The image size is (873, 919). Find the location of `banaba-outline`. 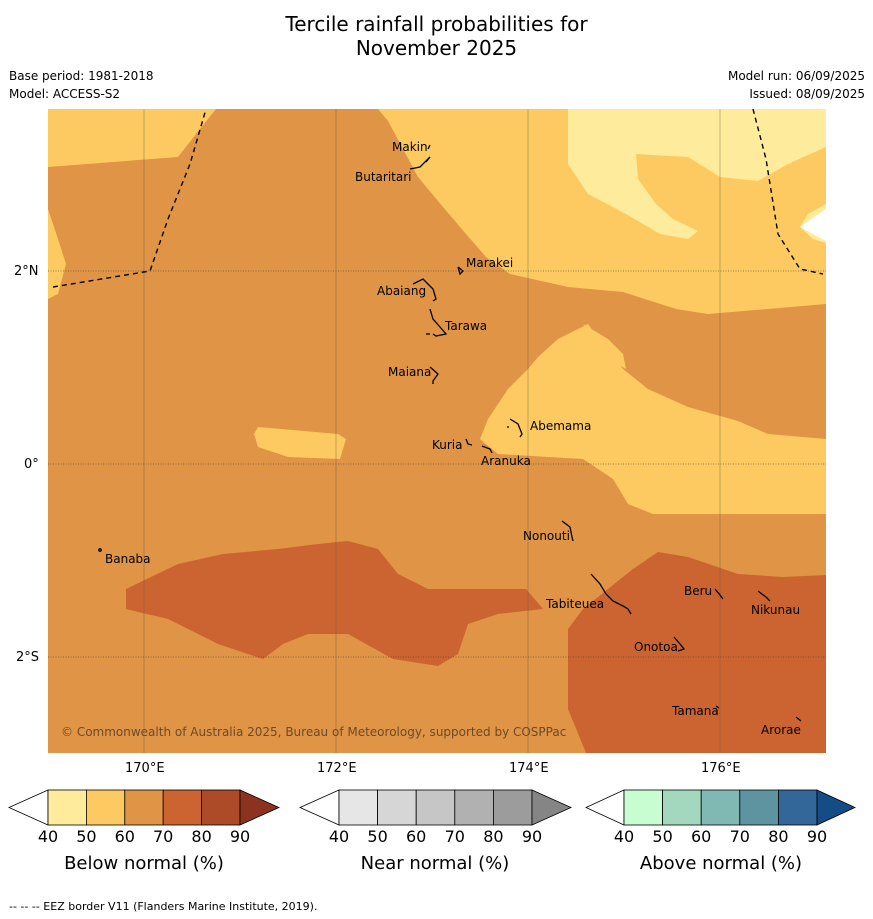

banaba-outline is located at coordinates (100, 550).